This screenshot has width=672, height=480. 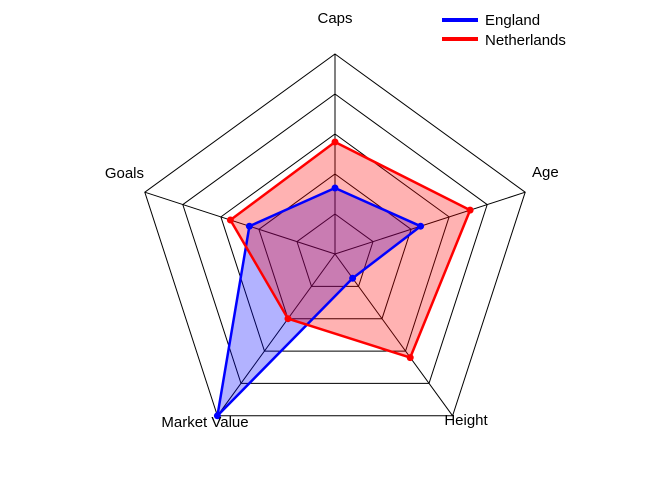 I want to click on series-area-england, so click(x=319, y=302).